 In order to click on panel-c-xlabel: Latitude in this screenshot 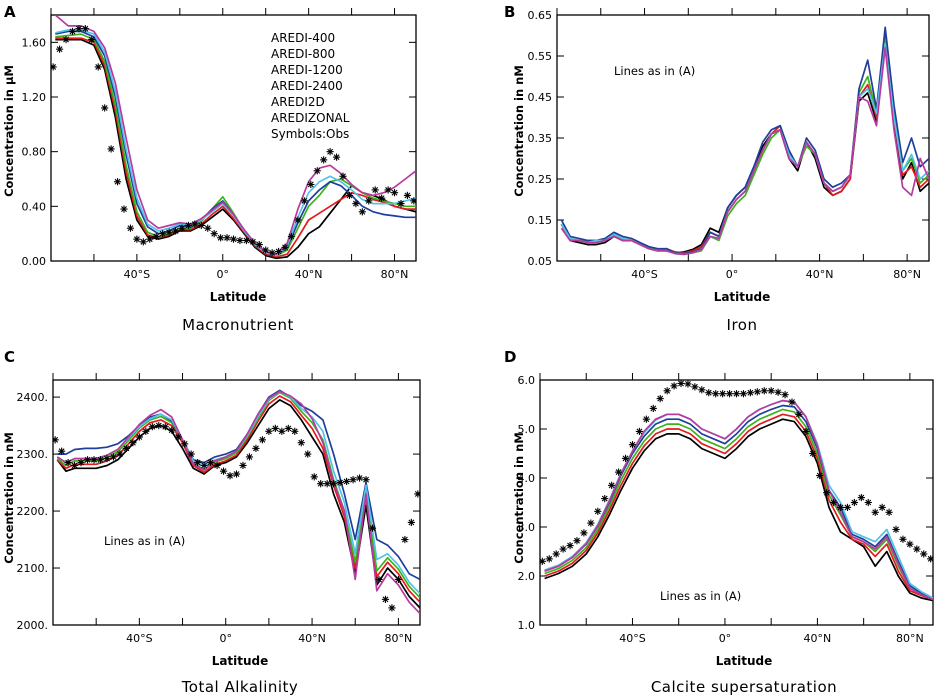, I will do `click(240, 661)`.